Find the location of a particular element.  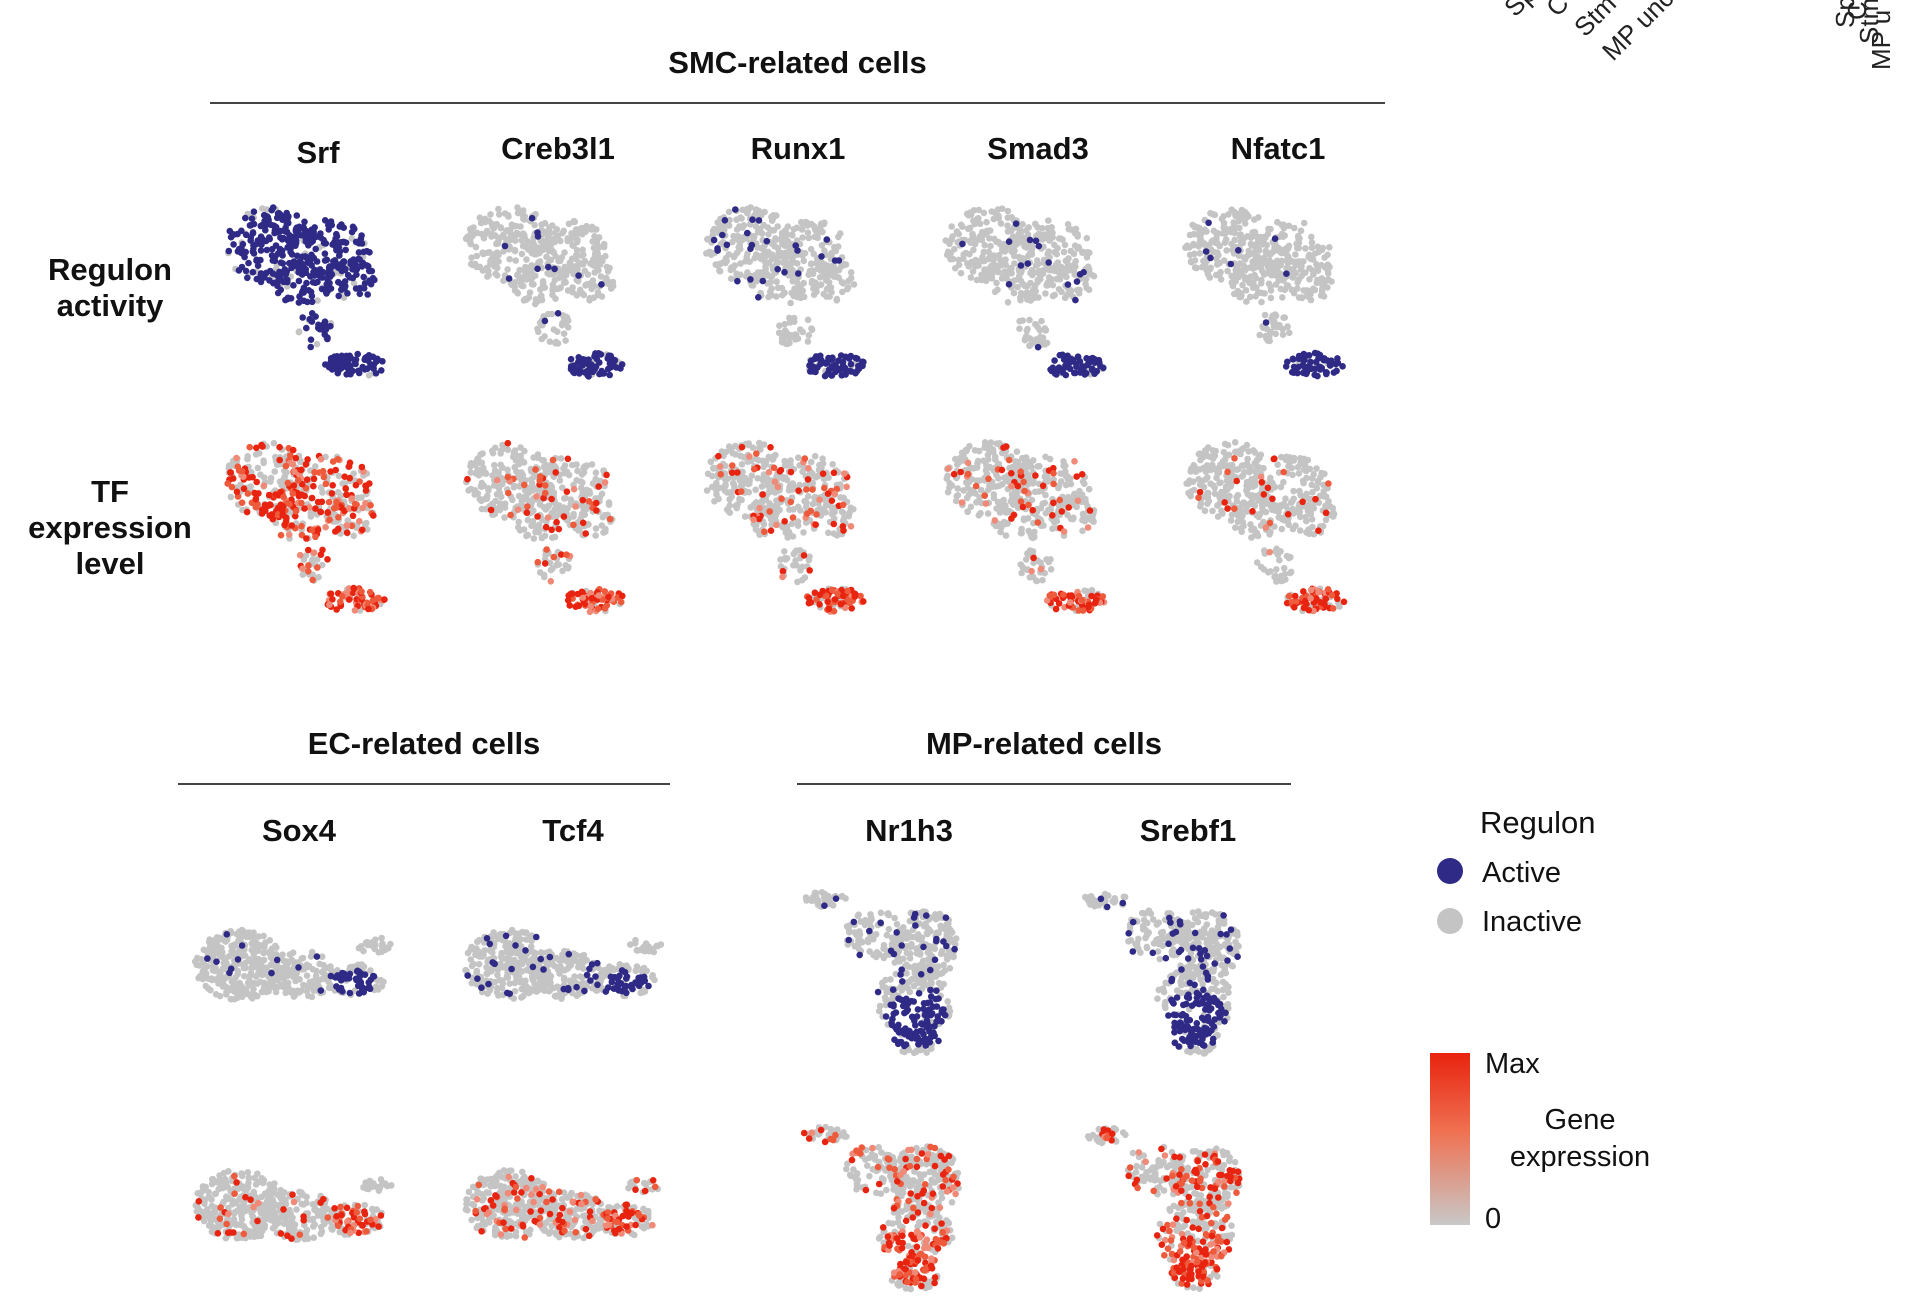

row-label-line: activity is located at coordinates (110, 305).